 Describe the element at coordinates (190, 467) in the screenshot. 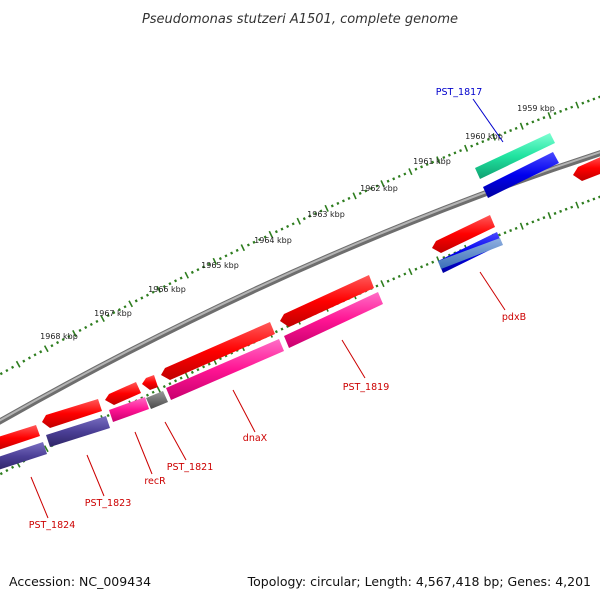

I see `gene-label-PST_1821: PST_1821` at that location.